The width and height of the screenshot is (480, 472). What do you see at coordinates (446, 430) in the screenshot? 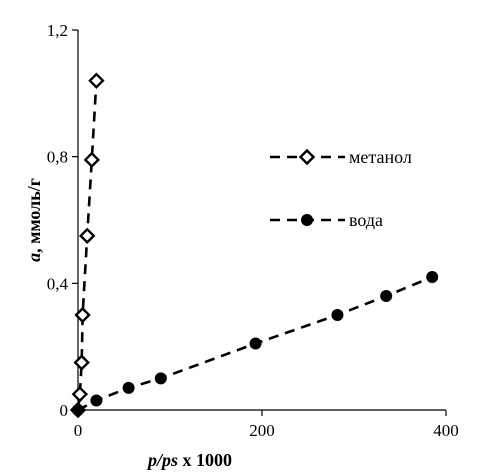
I see `x-tick-label: 400` at bounding box center [446, 430].